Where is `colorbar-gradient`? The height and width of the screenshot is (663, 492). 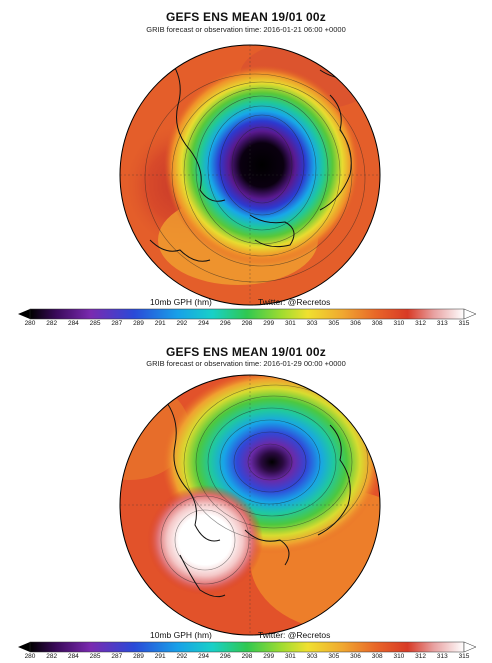 colorbar-gradient is located at coordinates (247, 647).